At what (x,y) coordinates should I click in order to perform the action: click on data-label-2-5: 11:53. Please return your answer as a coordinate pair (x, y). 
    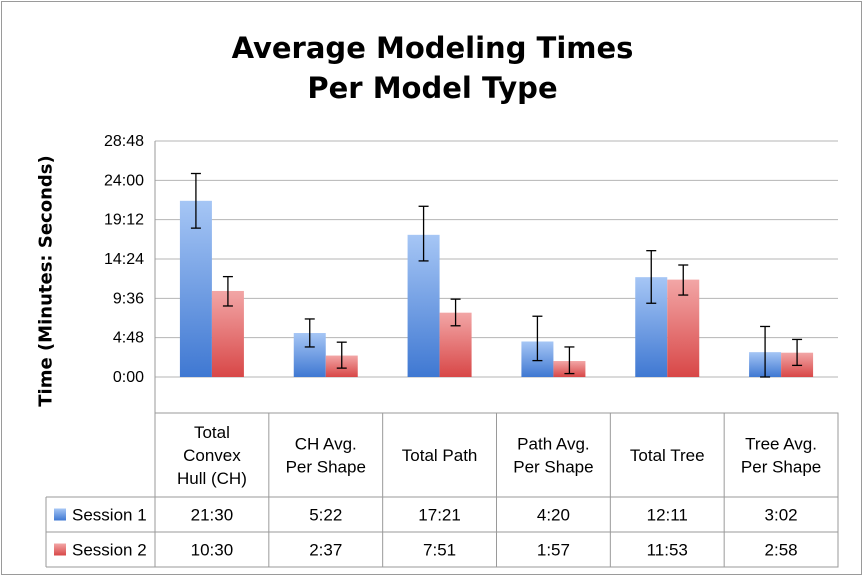
    Looking at the image, I should click on (667, 550).